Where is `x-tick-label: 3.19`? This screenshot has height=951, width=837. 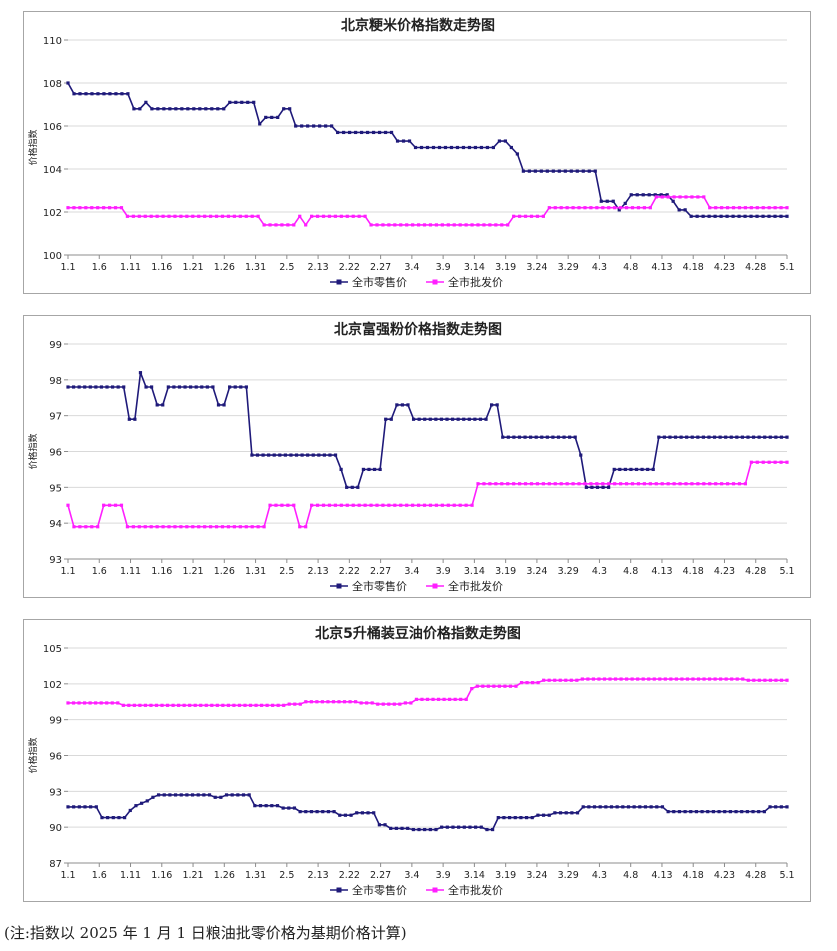 x-tick-label: 3.19 is located at coordinates (505, 875).